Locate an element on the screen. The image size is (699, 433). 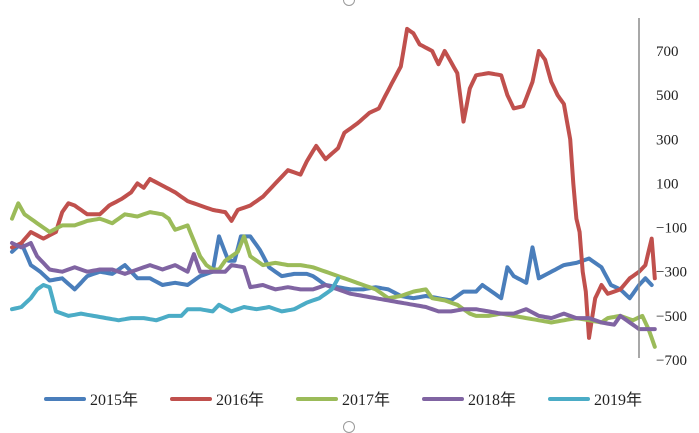
legend: 2015年 2016年 2017年 2018年 2019年 is located at coordinates (343, 400).